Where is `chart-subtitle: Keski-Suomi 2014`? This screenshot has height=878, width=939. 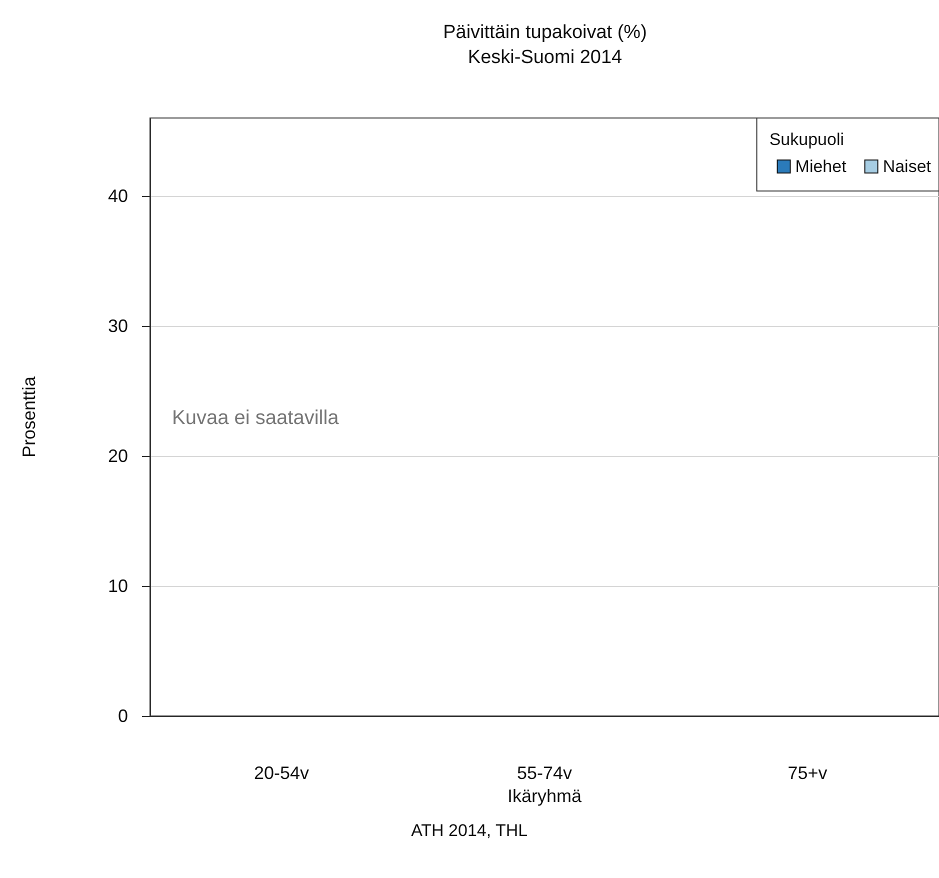
chart-subtitle: Keski-Suomi 2014 is located at coordinates (545, 57).